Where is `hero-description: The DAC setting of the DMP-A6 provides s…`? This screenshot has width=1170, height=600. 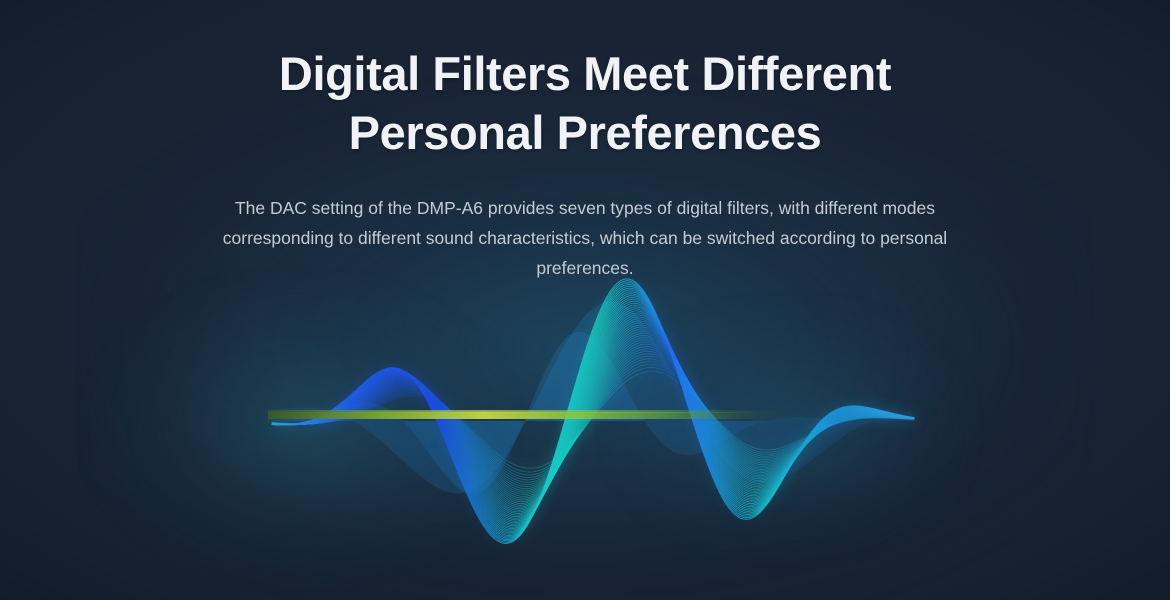 hero-description: The DAC setting of the DMP-A6 provides s… is located at coordinates (585, 238).